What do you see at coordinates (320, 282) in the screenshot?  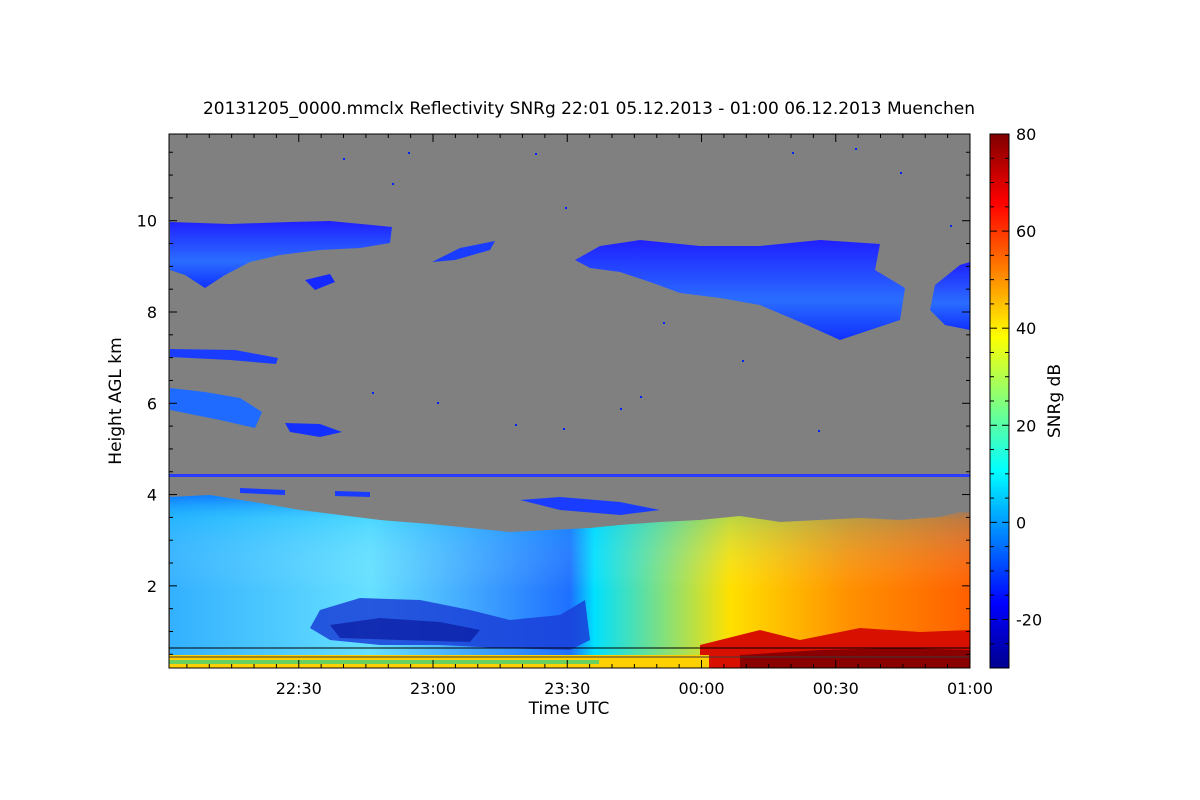 I see `cirrus-streak` at bounding box center [320, 282].